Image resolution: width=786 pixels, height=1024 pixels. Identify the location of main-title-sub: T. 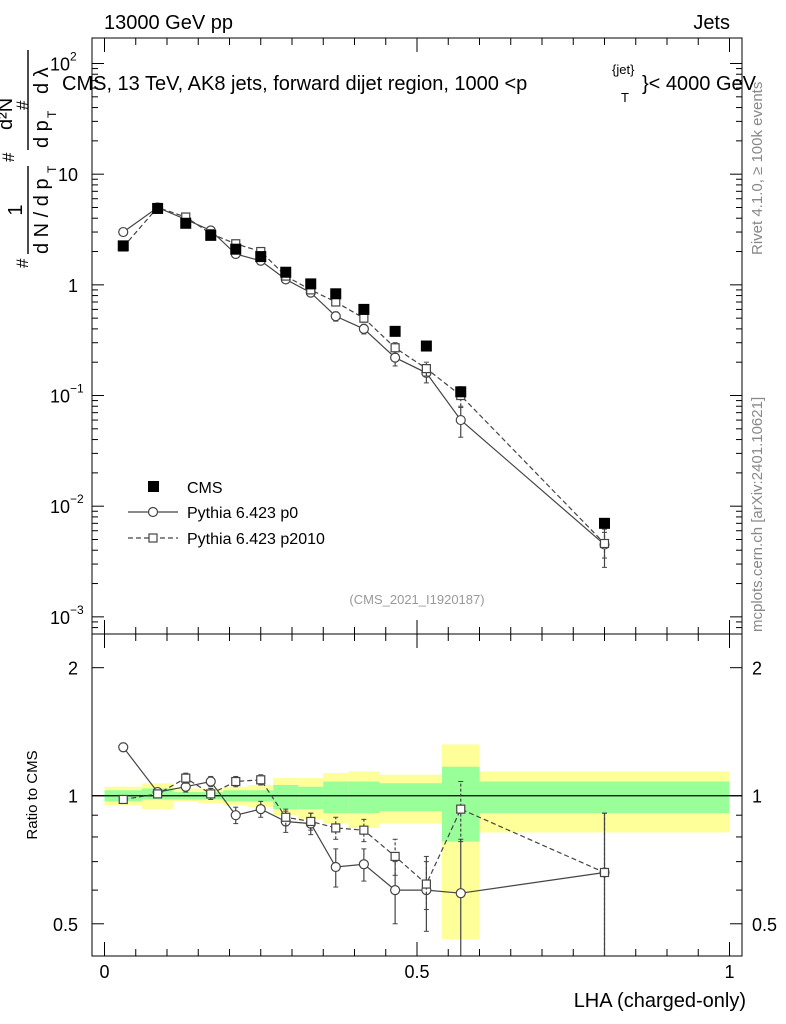
(625, 97).